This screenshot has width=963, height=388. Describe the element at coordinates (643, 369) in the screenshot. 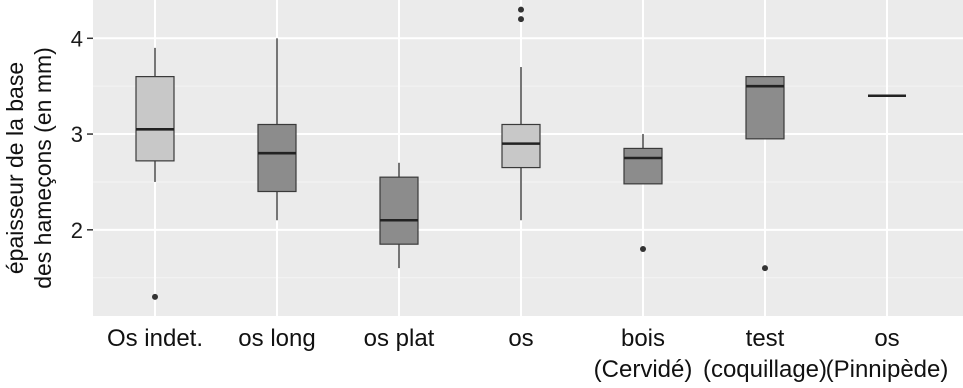

I see `x-category-label: (Cervidé)` at that location.